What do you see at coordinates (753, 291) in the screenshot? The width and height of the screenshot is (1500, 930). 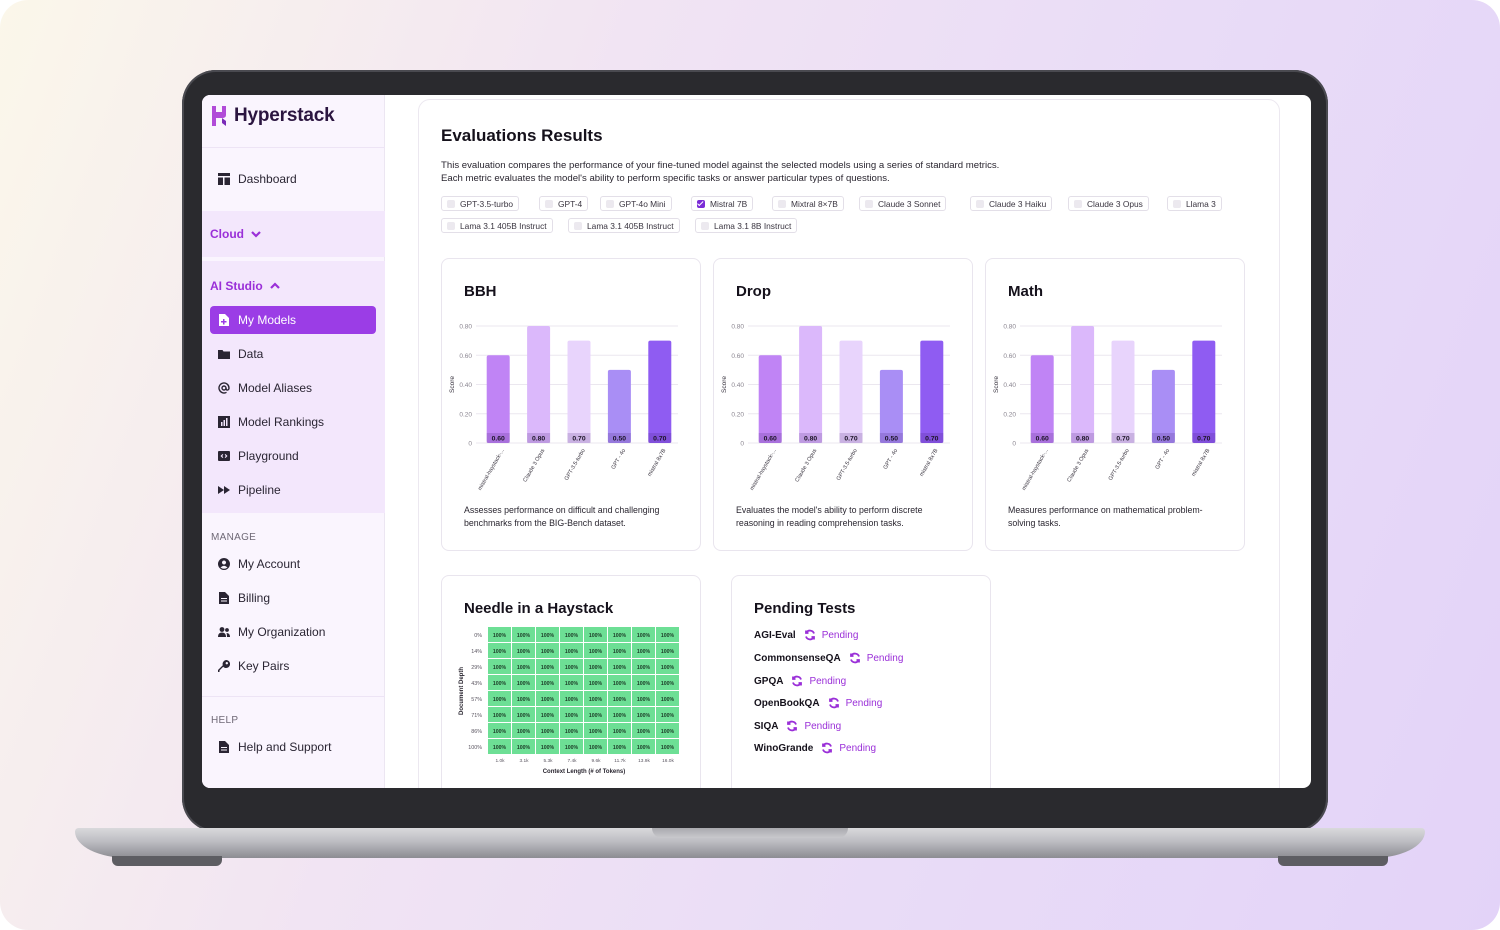 I see `panel-title: Drop` at bounding box center [753, 291].